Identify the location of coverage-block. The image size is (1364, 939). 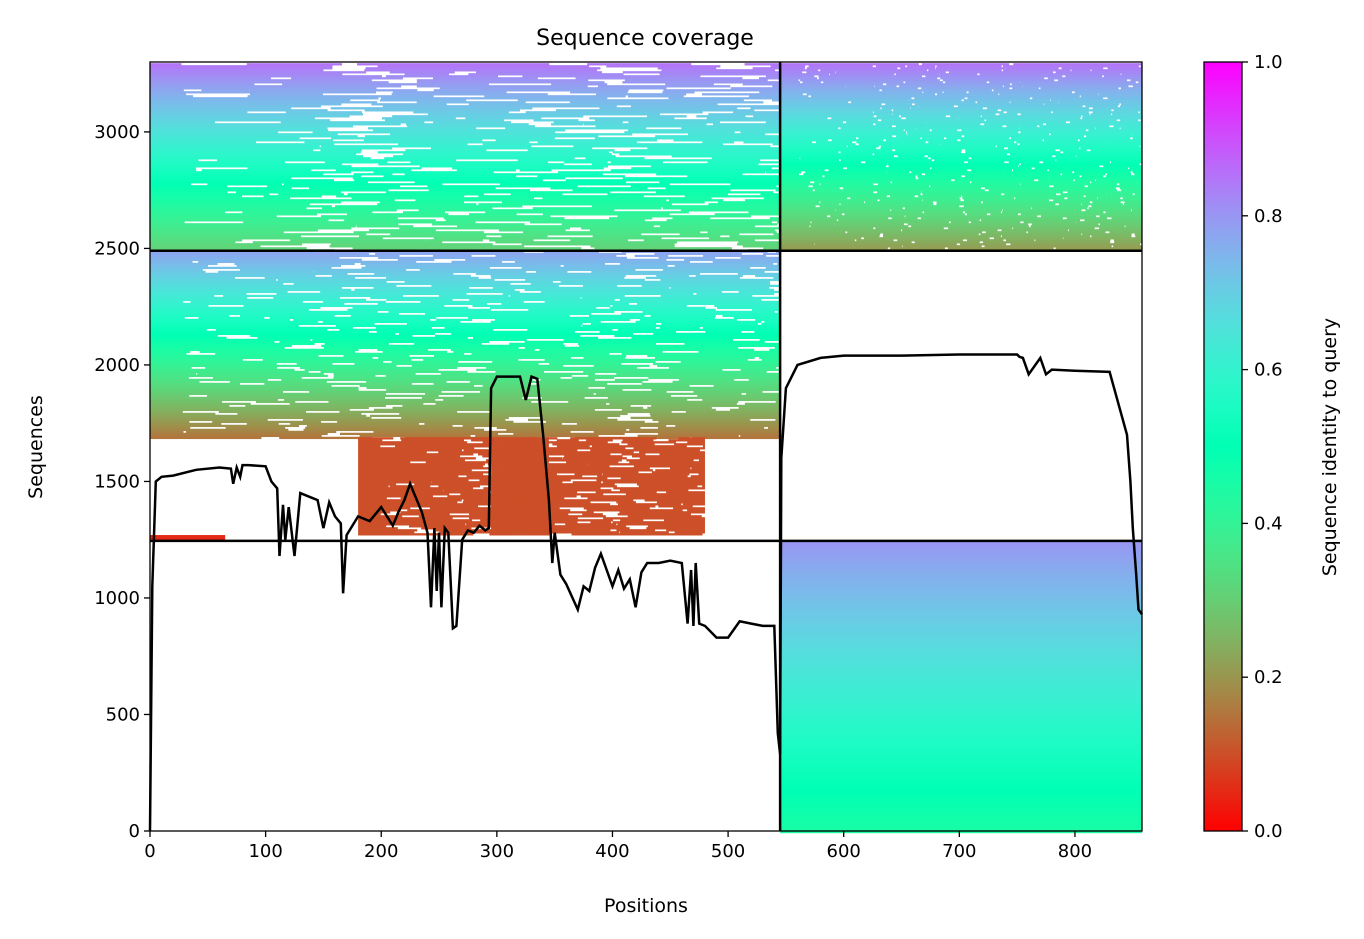
(961, 157).